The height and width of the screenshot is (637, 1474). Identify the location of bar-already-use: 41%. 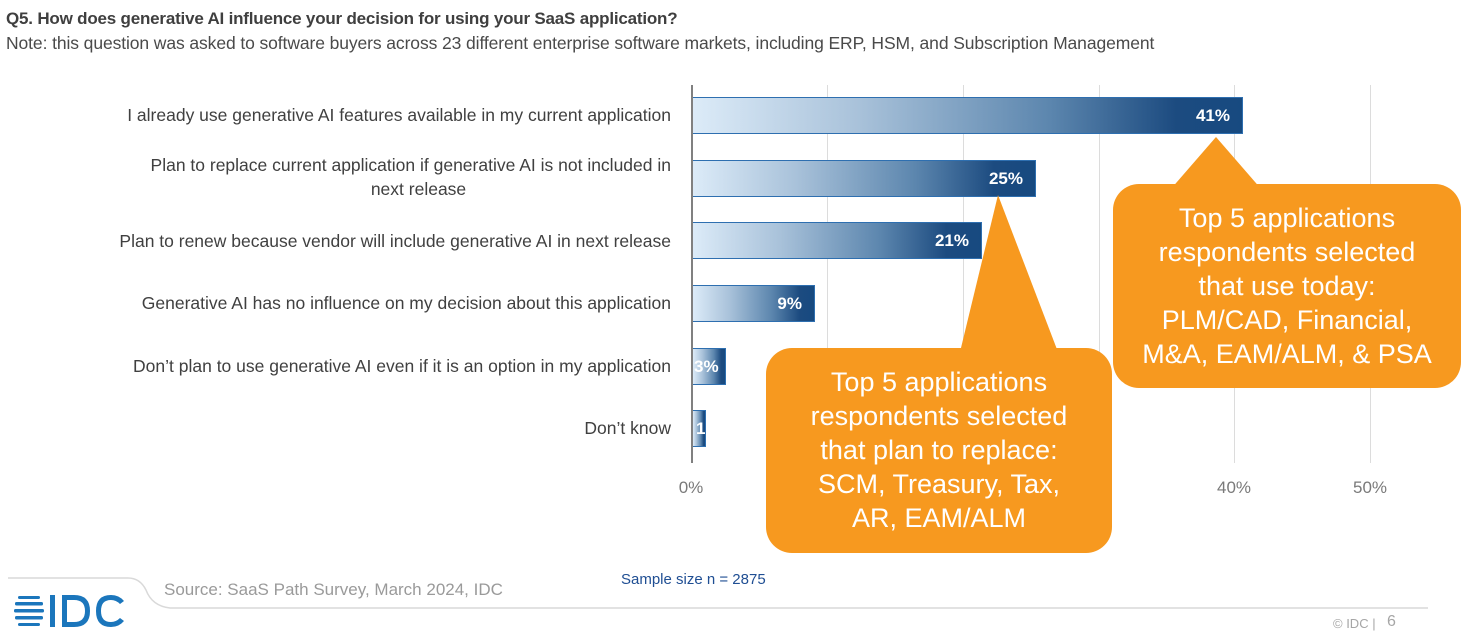
(967, 115).